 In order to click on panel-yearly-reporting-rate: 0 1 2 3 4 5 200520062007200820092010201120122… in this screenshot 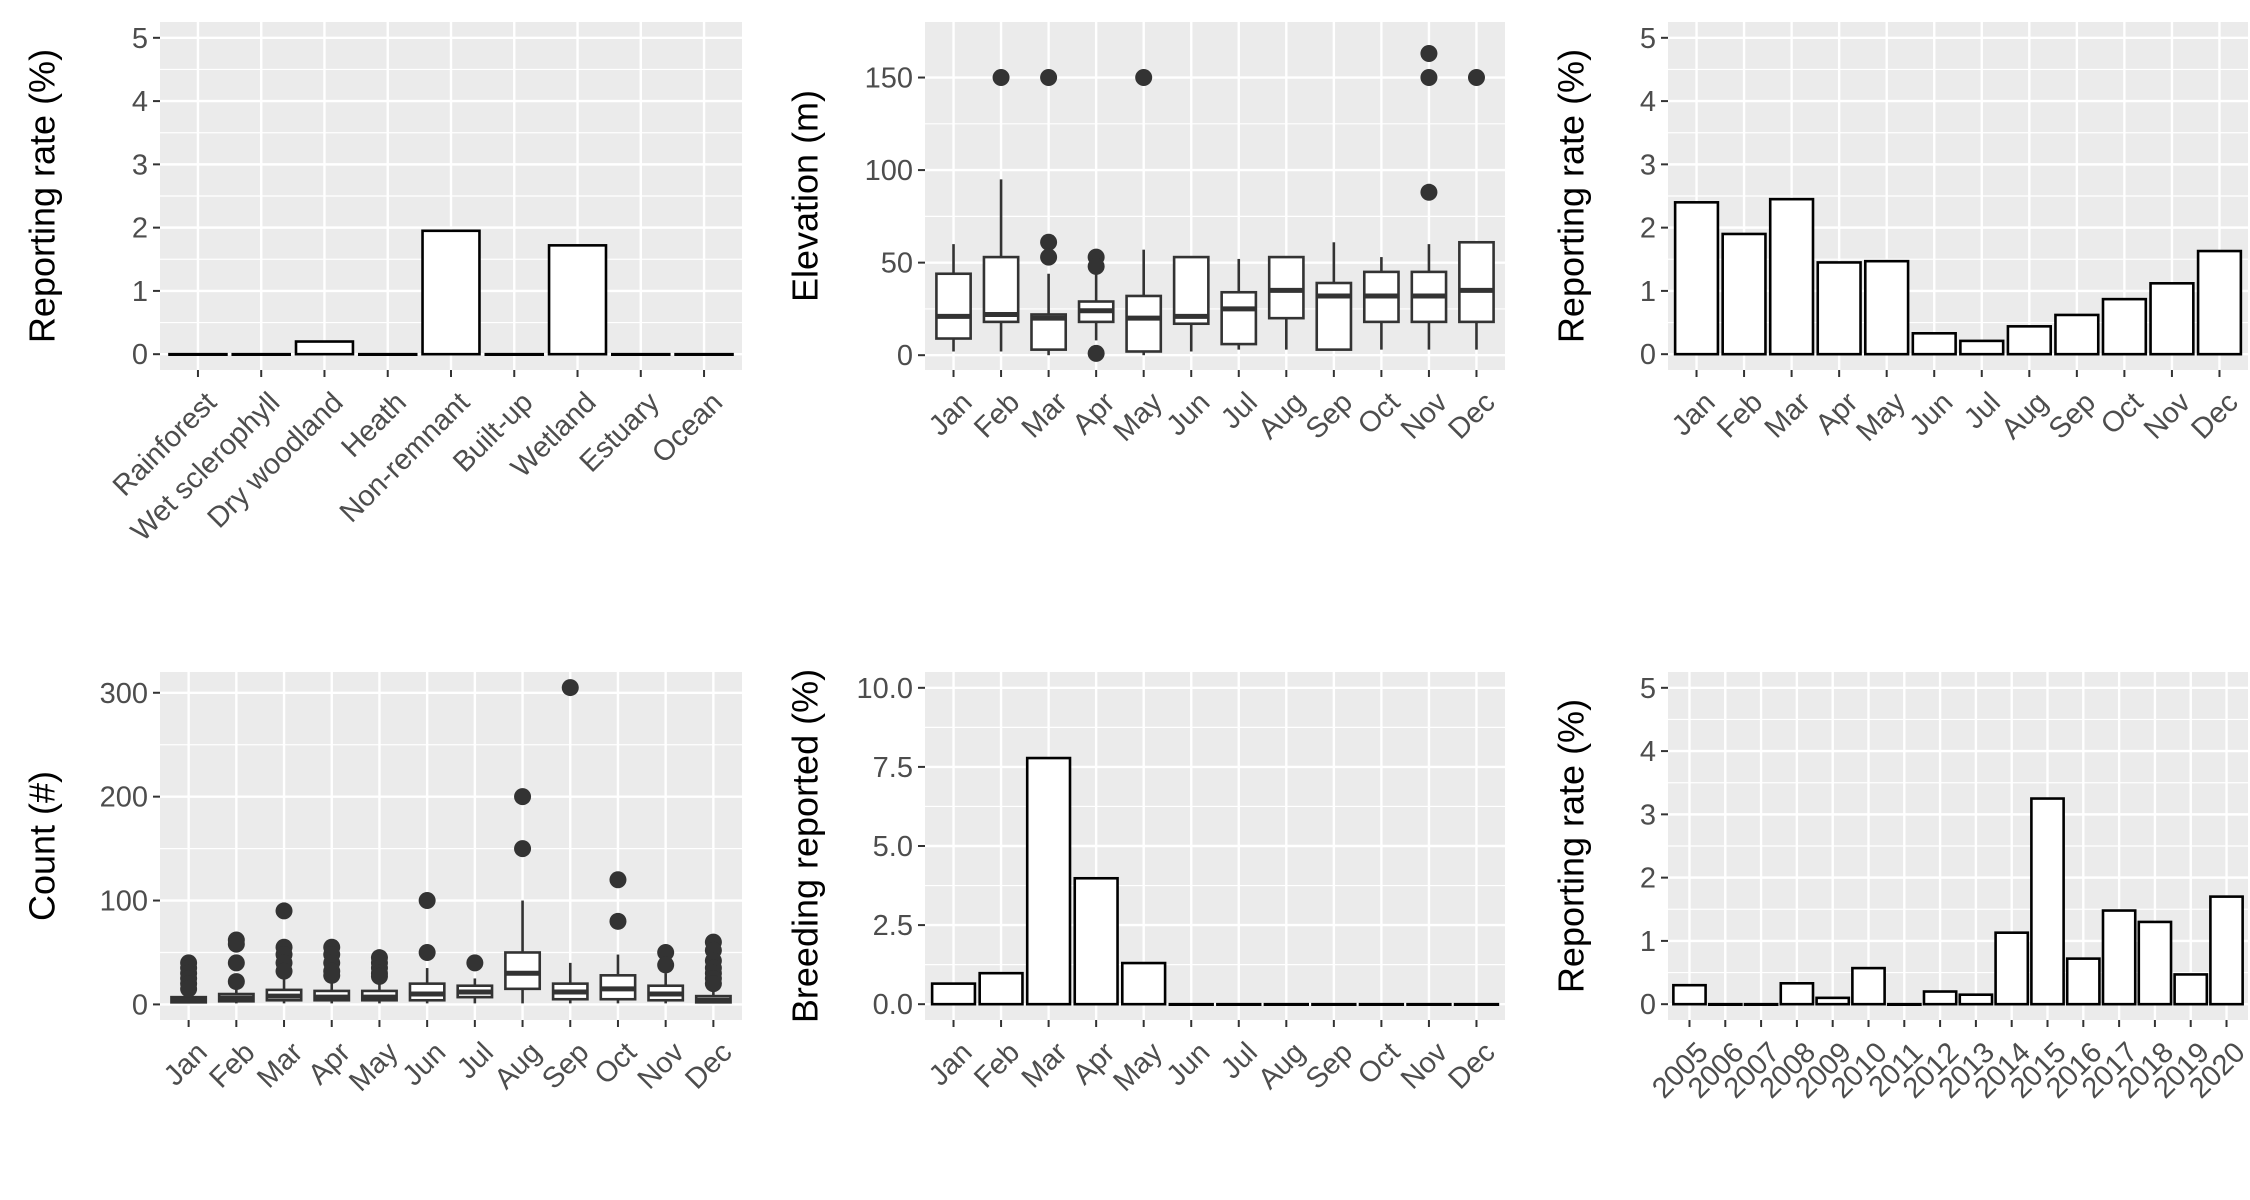, I will do `click(1900, 888)`.